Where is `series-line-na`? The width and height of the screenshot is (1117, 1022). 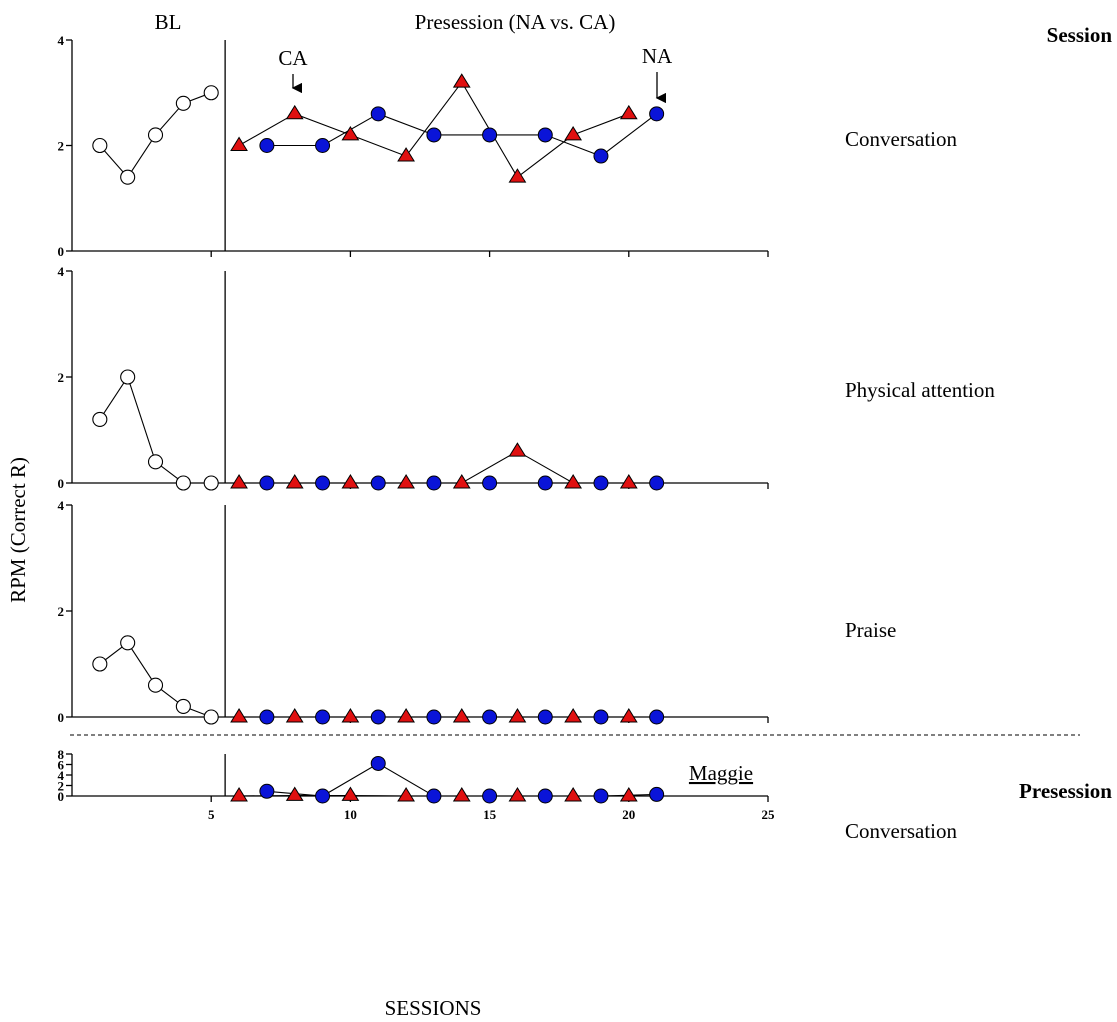
series-line-na is located at coordinates (461, 135).